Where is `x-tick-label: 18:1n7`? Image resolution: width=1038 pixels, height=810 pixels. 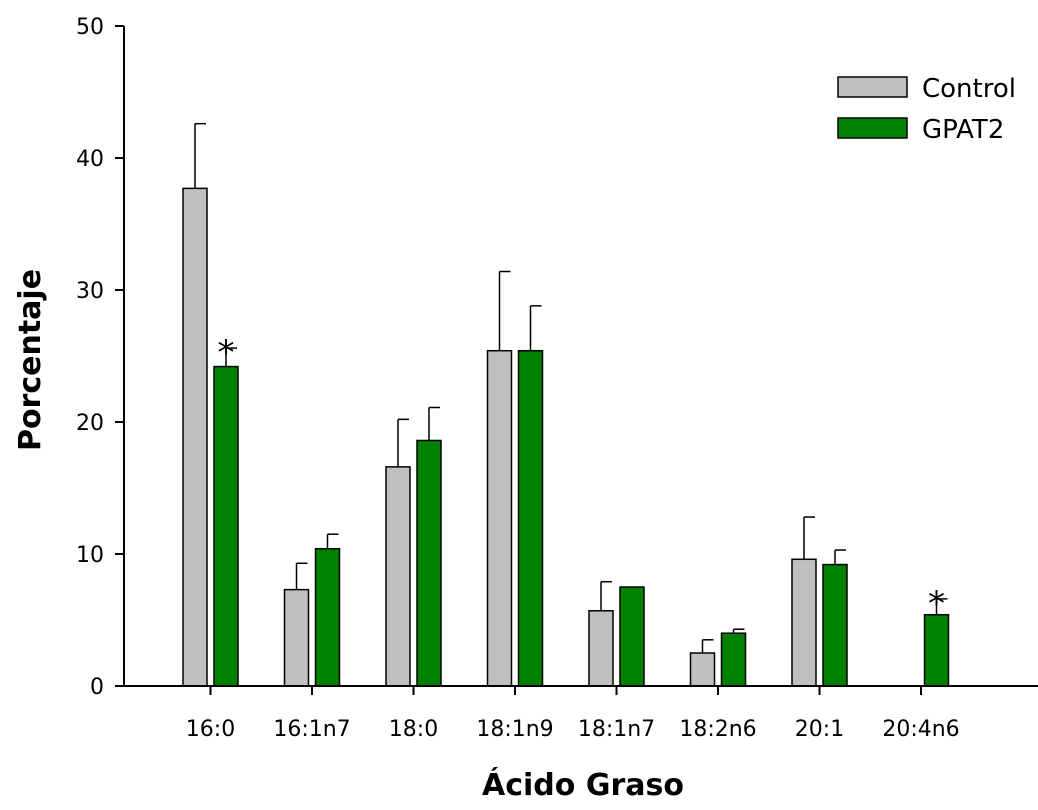 x-tick-label: 18:1n7 is located at coordinates (616, 729).